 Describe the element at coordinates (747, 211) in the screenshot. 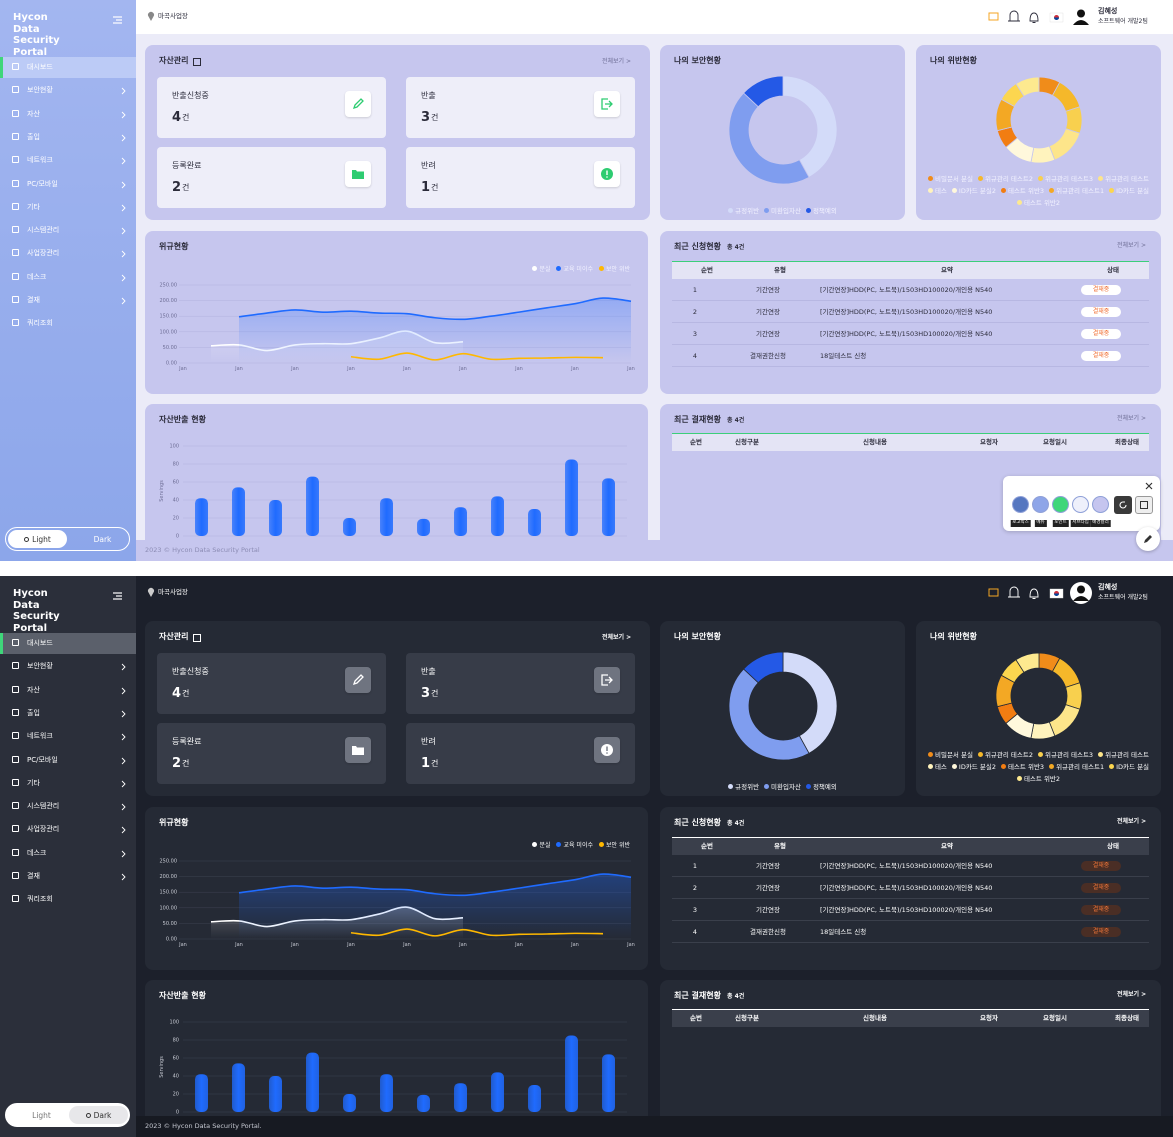

I see `legend-label: 규정위반` at that location.